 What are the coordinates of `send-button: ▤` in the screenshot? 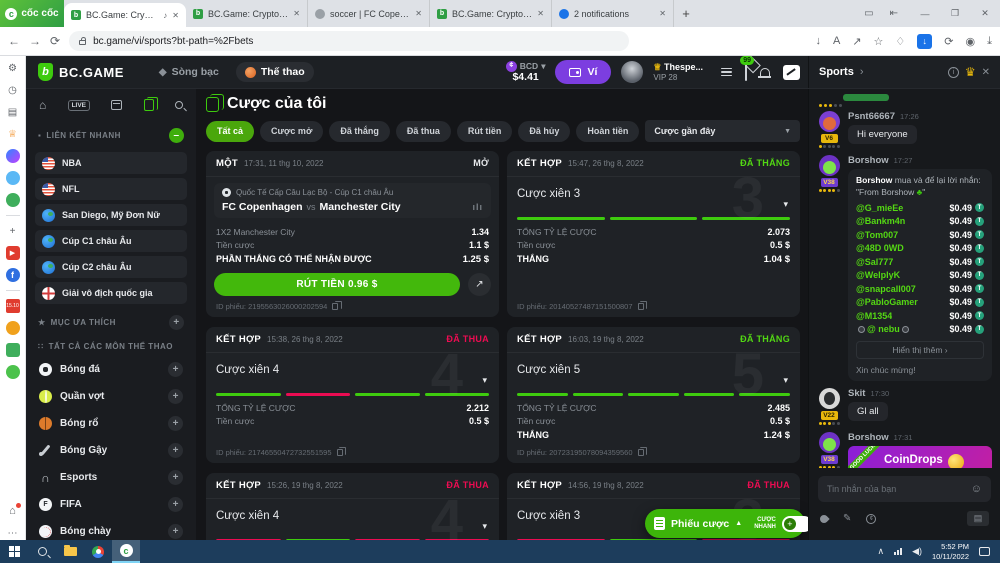 It's located at (978, 518).